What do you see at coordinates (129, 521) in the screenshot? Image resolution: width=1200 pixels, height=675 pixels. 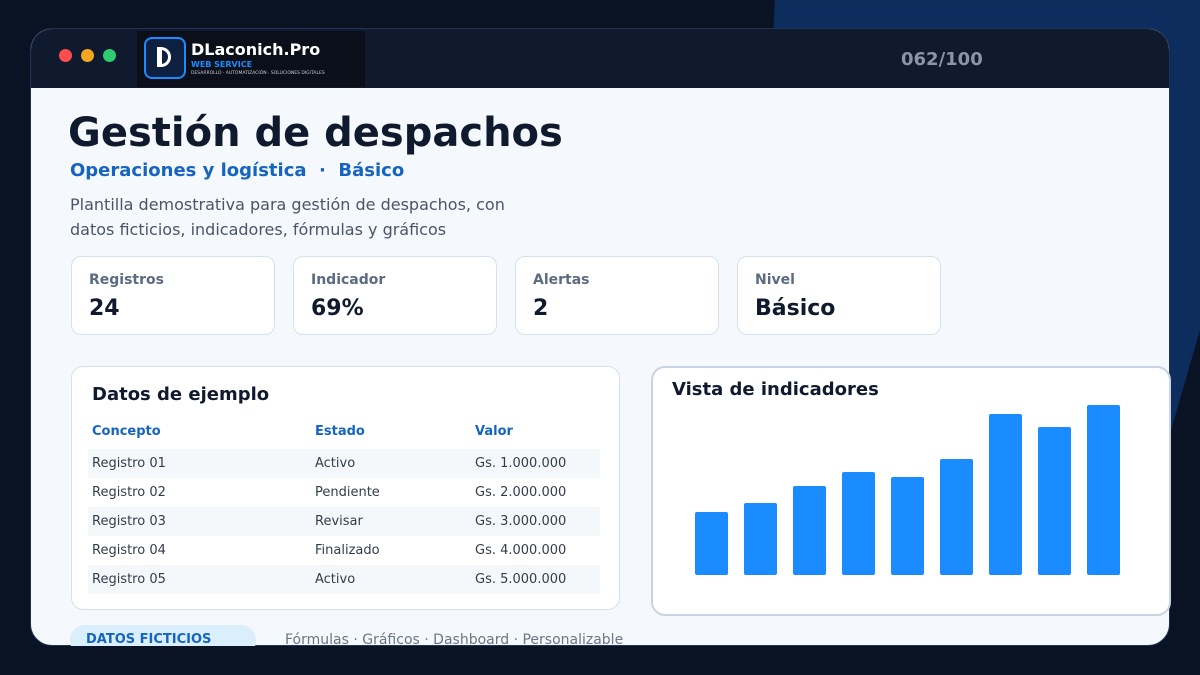 I see `table-cell: Registro 03` at bounding box center [129, 521].